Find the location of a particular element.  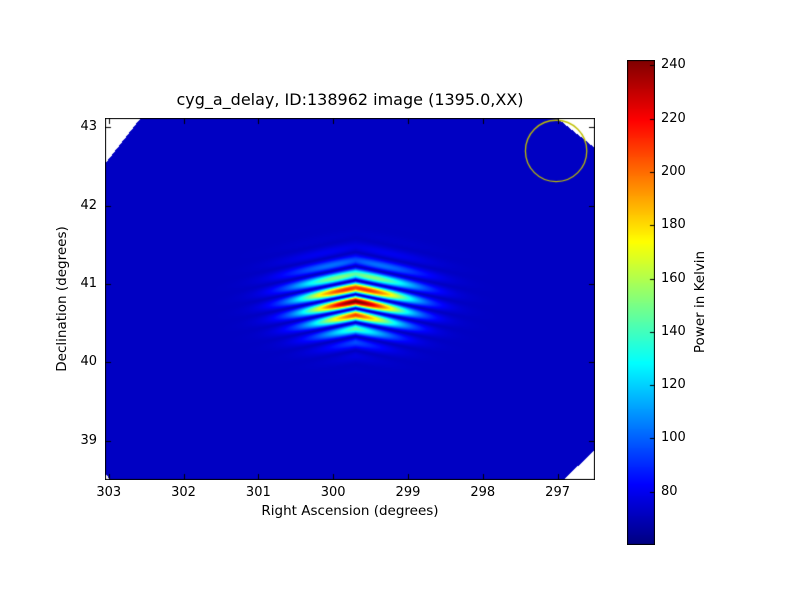

y-axis-label: Declination (degrees) is located at coordinates (62, 299).